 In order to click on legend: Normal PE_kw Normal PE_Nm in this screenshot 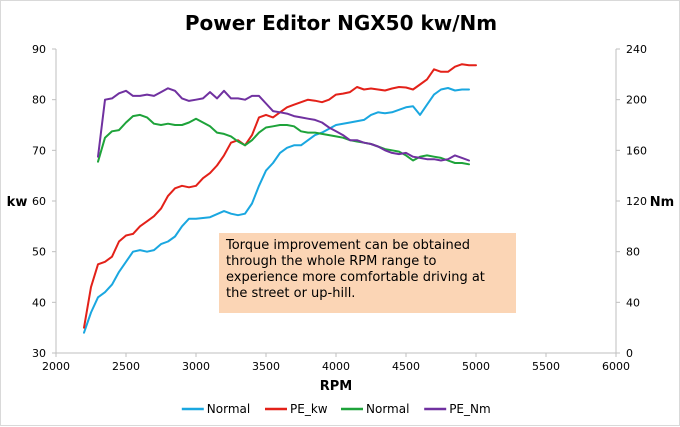, I will do `click(336, 409)`.